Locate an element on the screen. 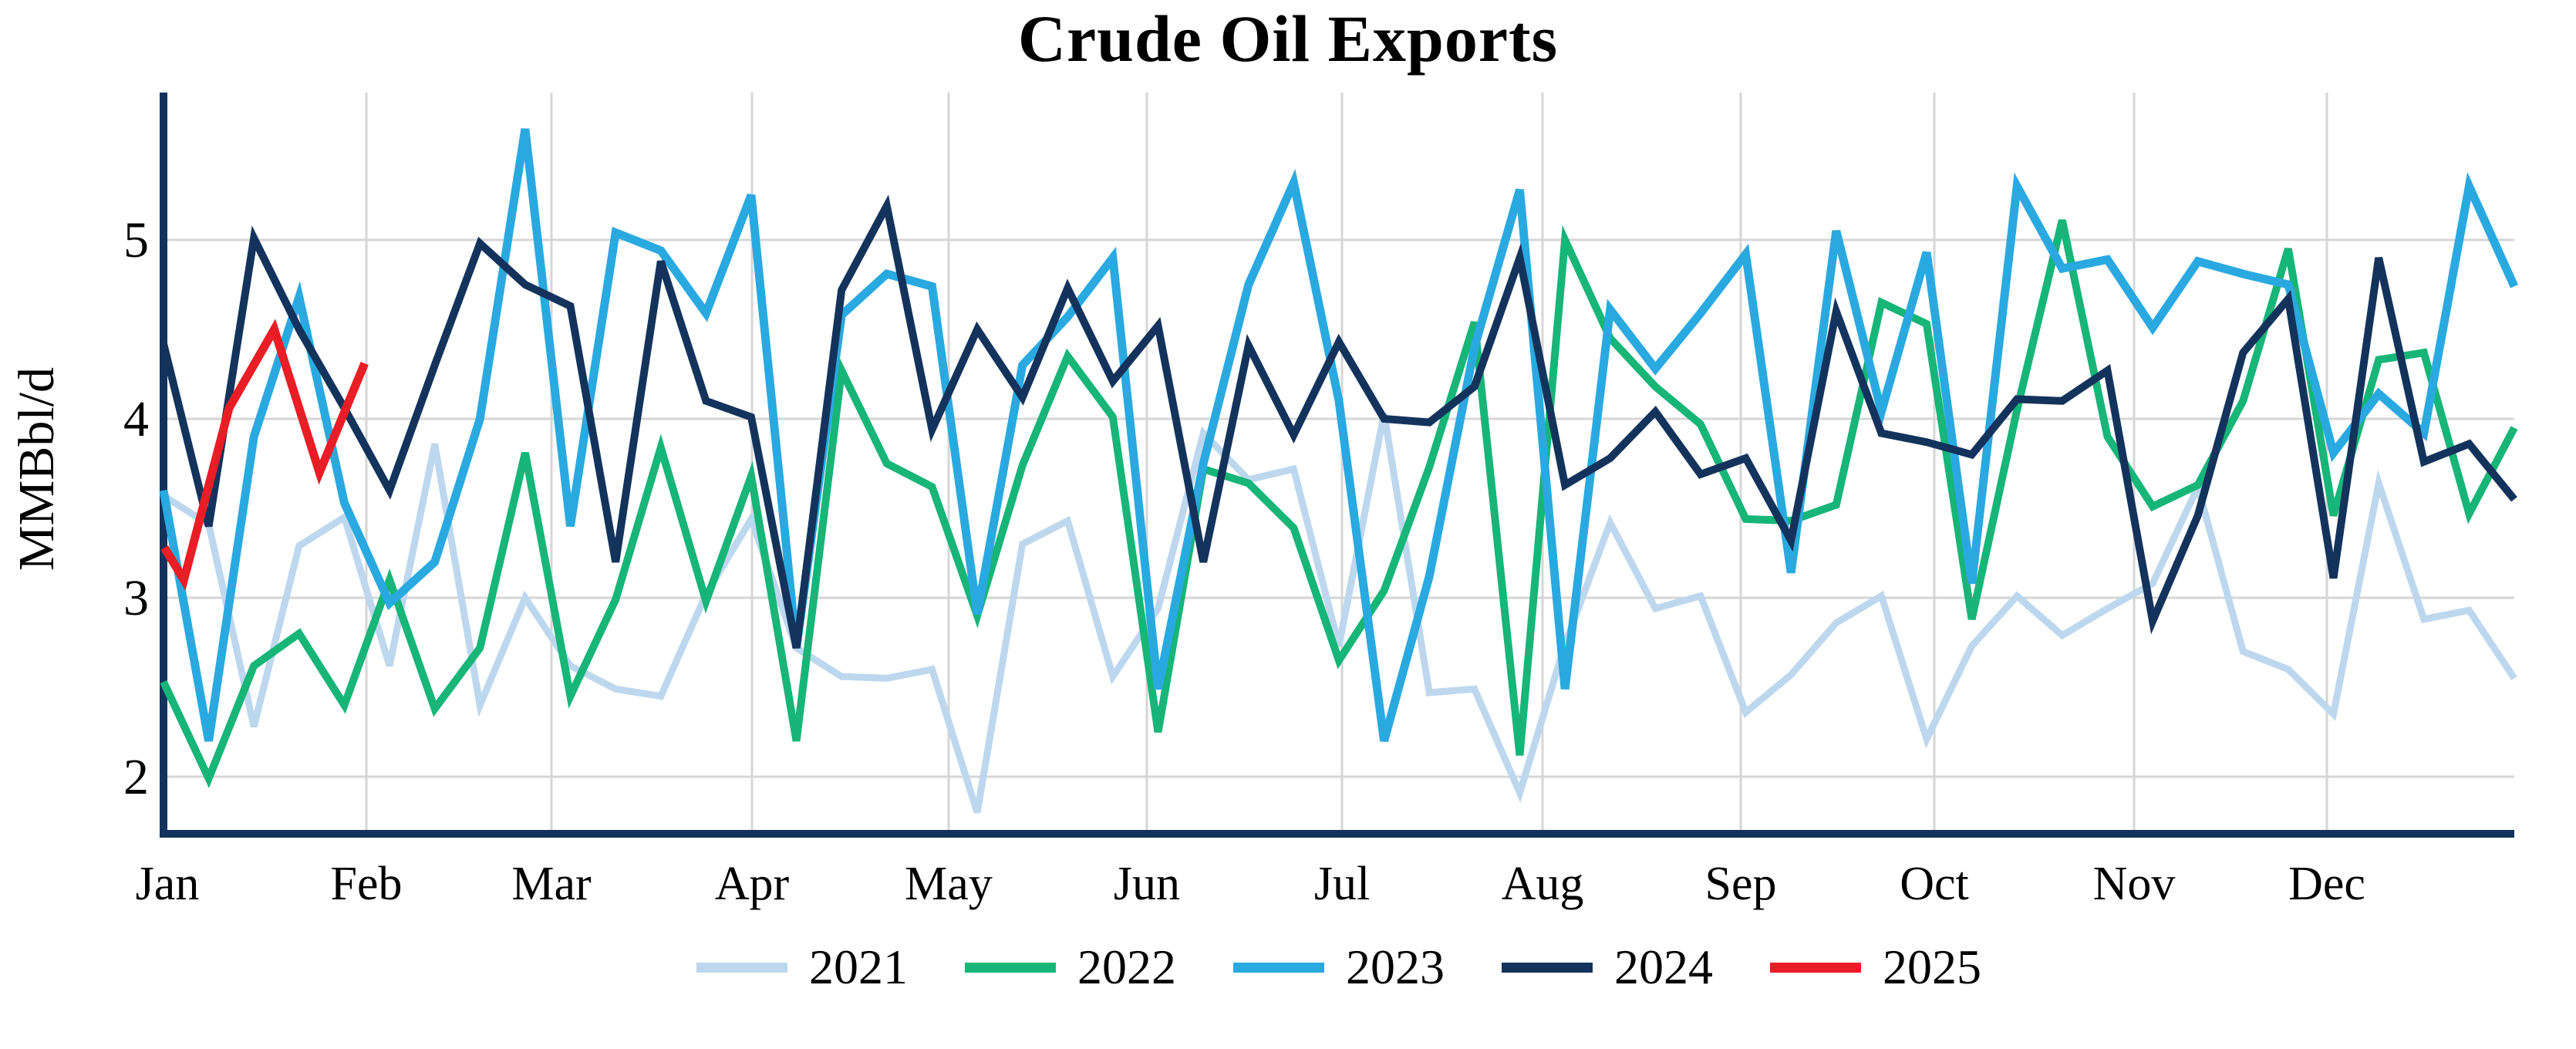 Image resolution: width=2576 pixels, height=1049 pixels. x-month-label-Apr: Apr is located at coordinates (752, 884).